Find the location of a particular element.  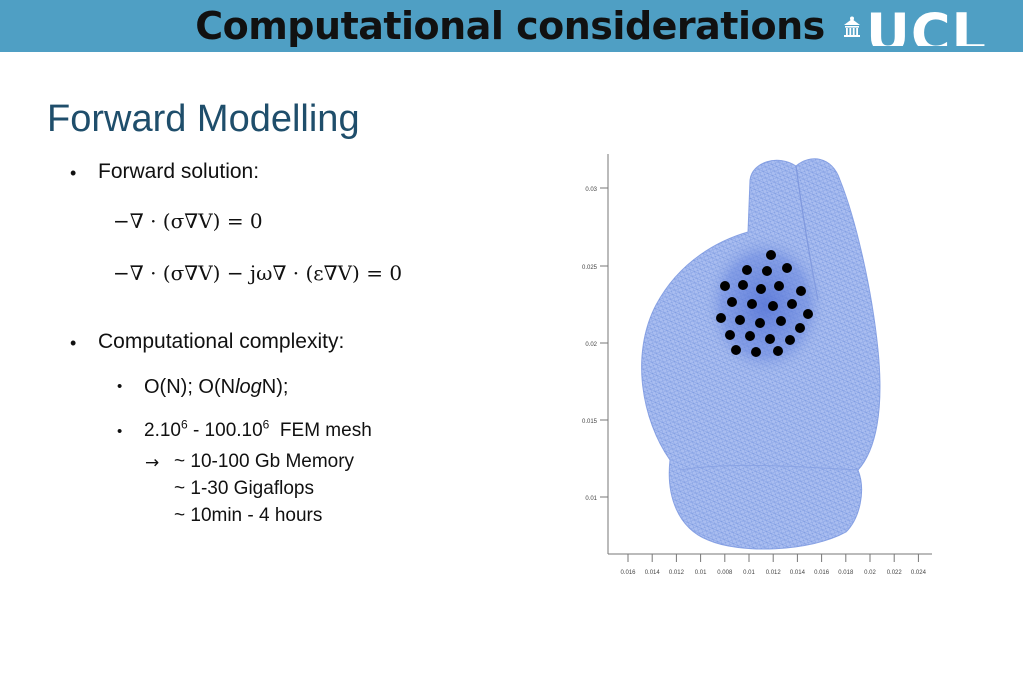

y-tick-label: 0.01 is located at coordinates (591, 499).